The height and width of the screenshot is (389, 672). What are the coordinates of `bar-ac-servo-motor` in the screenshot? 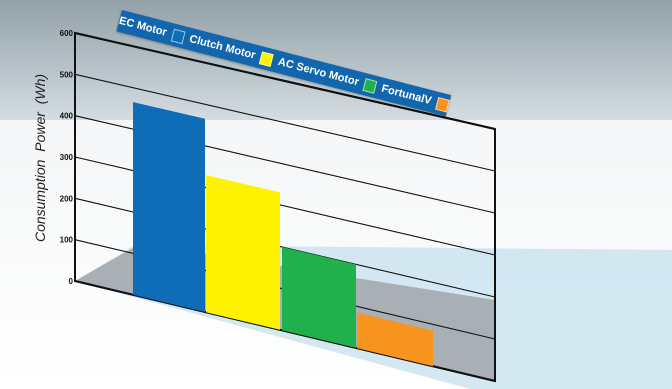 It's located at (319, 297).